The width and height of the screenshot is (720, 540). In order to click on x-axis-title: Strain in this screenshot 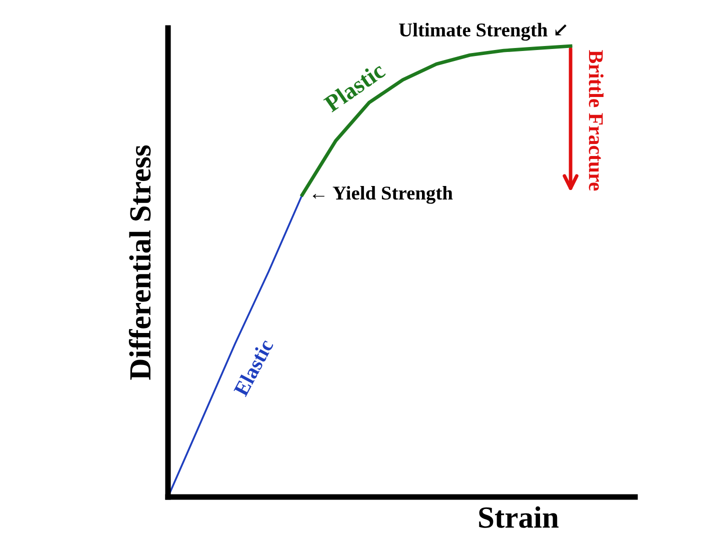, I will do `click(519, 517)`.